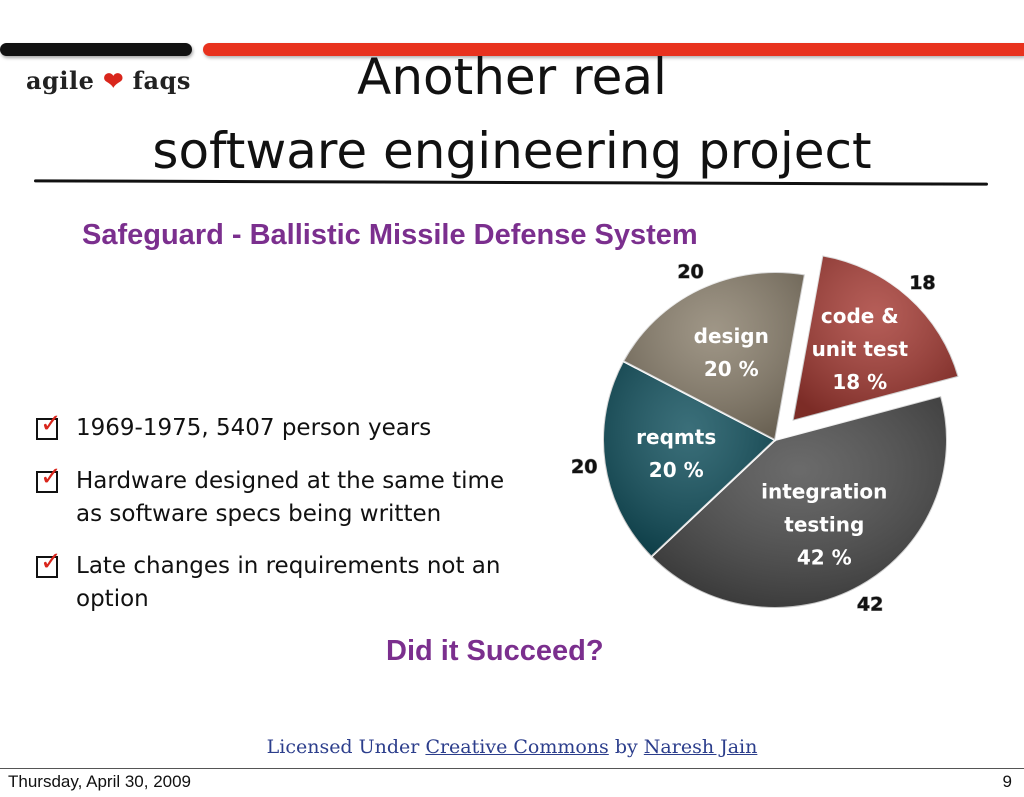 The width and height of the screenshot is (1024, 797). What do you see at coordinates (613, 49) in the screenshot?
I see `header-bar-red` at bounding box center [613, 49].